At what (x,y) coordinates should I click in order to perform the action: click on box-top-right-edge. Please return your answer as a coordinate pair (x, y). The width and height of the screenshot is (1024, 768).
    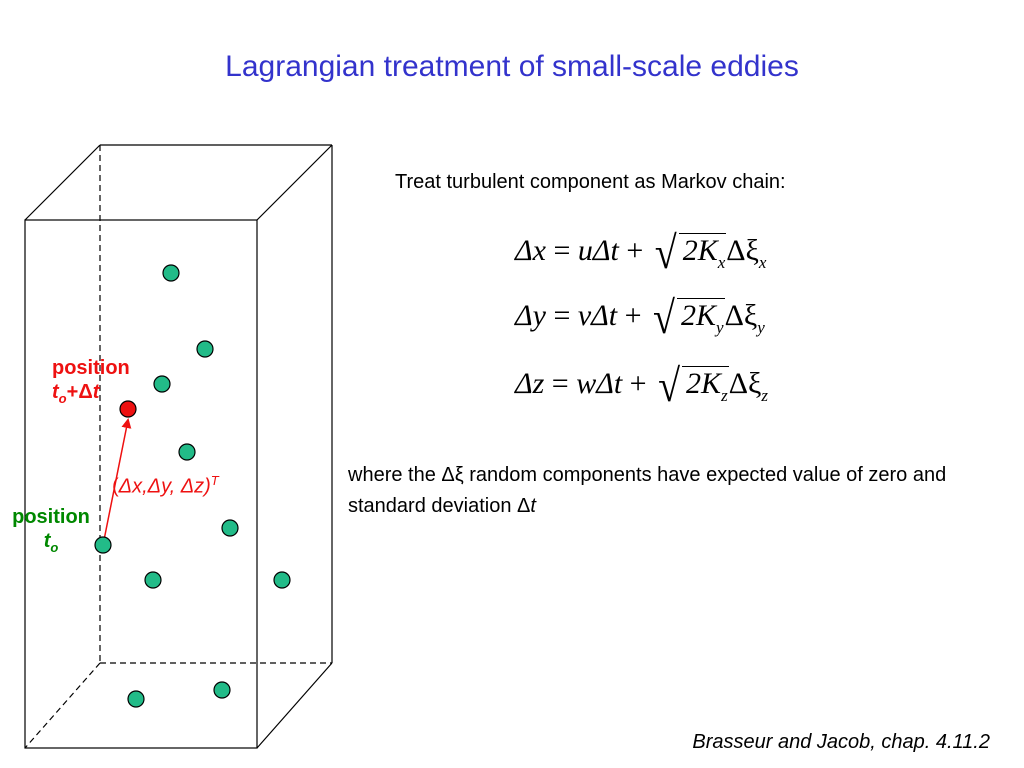
    Looking at the image, I should click on (294, 182).